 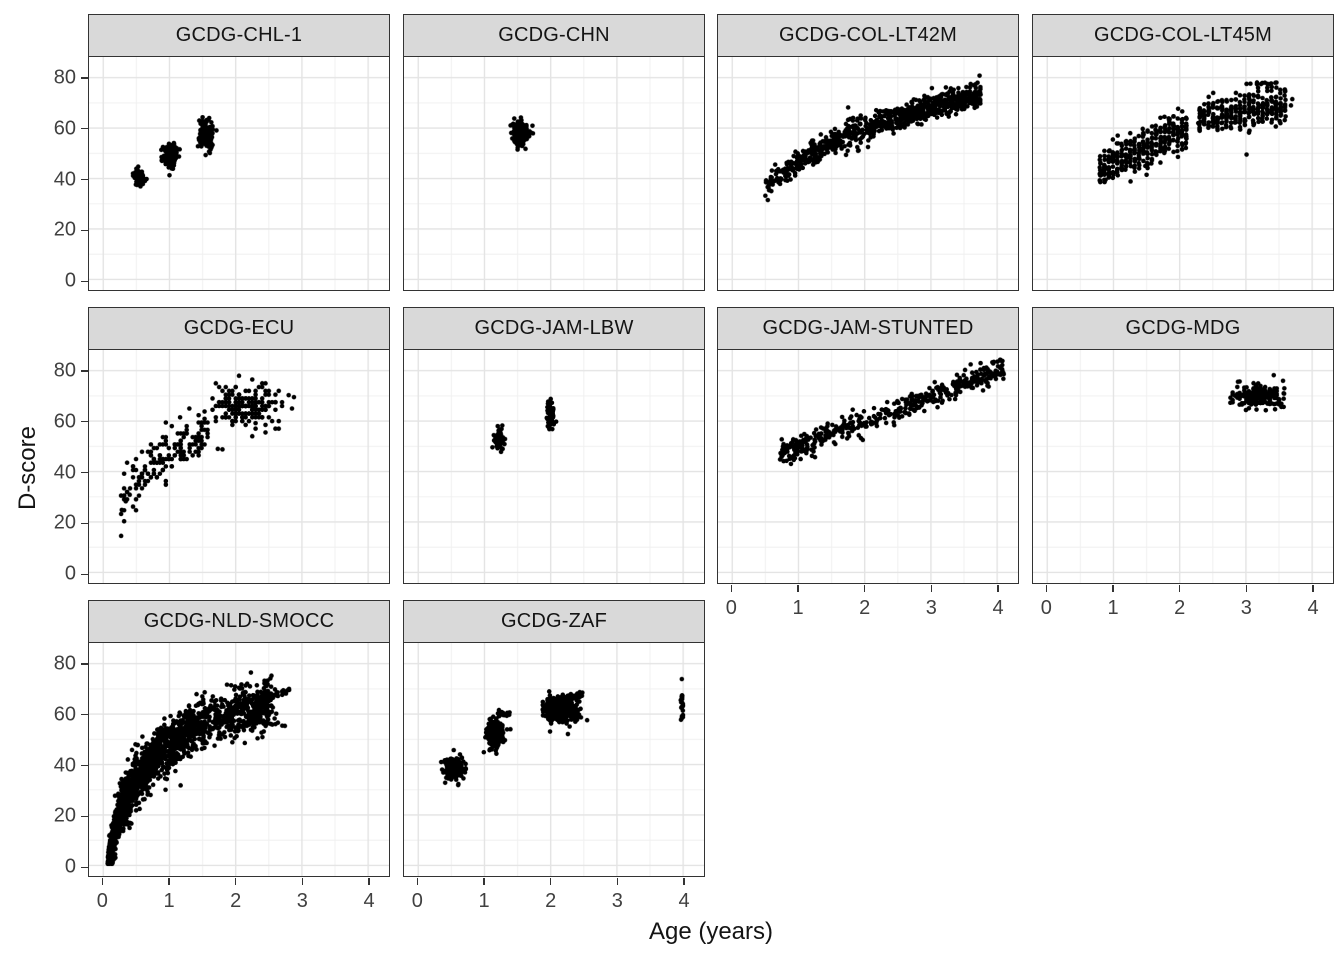 I want to click on facet-title: GCDG-CHL-1, so click(x=239, y=35).